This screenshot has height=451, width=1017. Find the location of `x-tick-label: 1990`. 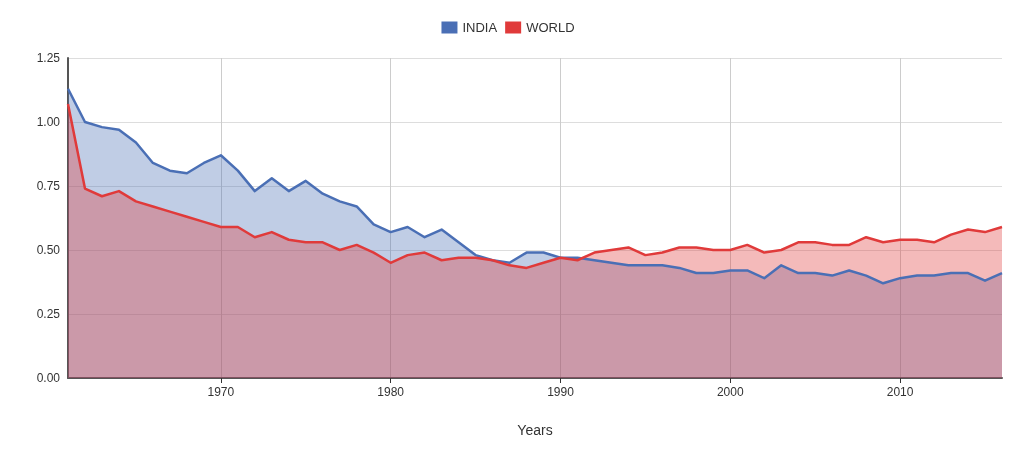

x-tick-label: 1990 is located at coordinates (561, 392).